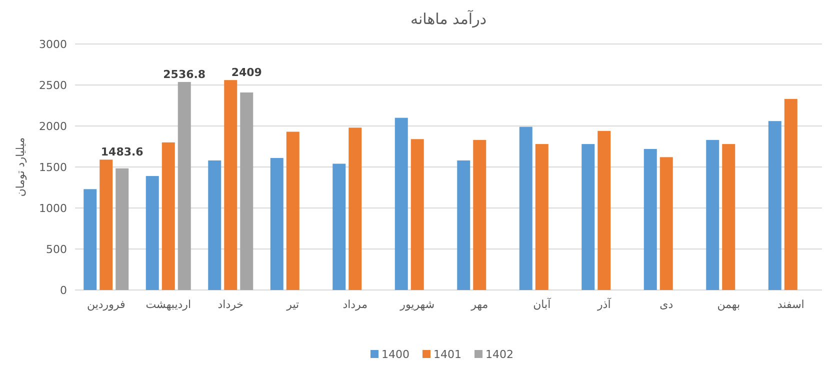 This screenshot has height=378, width=834. Describe the element at coordinates (604, 304) in the screenshot. I see `x-tick-label: آذر` at that location.